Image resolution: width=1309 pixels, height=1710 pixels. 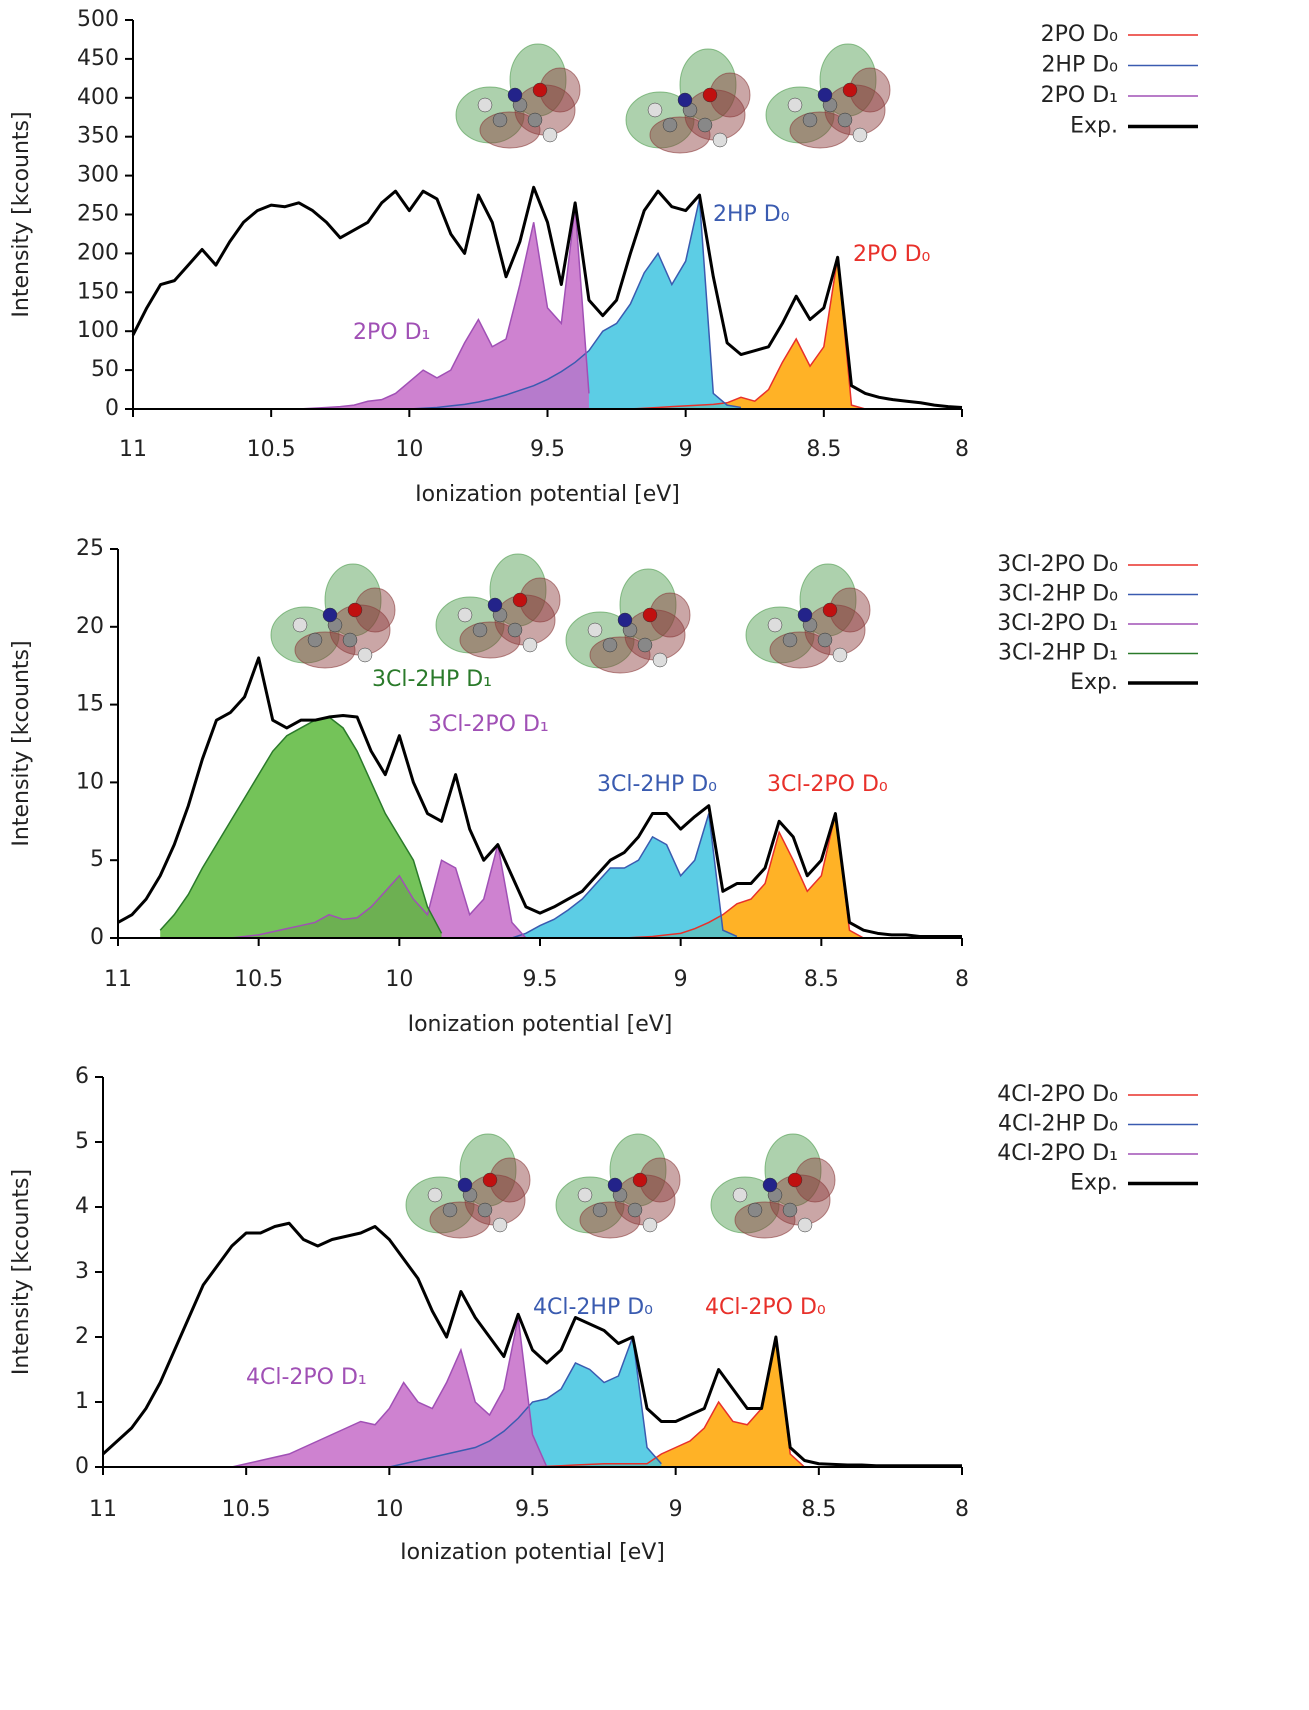 What do you see at coordinates (90, 704) in the screenshot?
I see `y-tick-label: 15` at bounding box center [90, 704].